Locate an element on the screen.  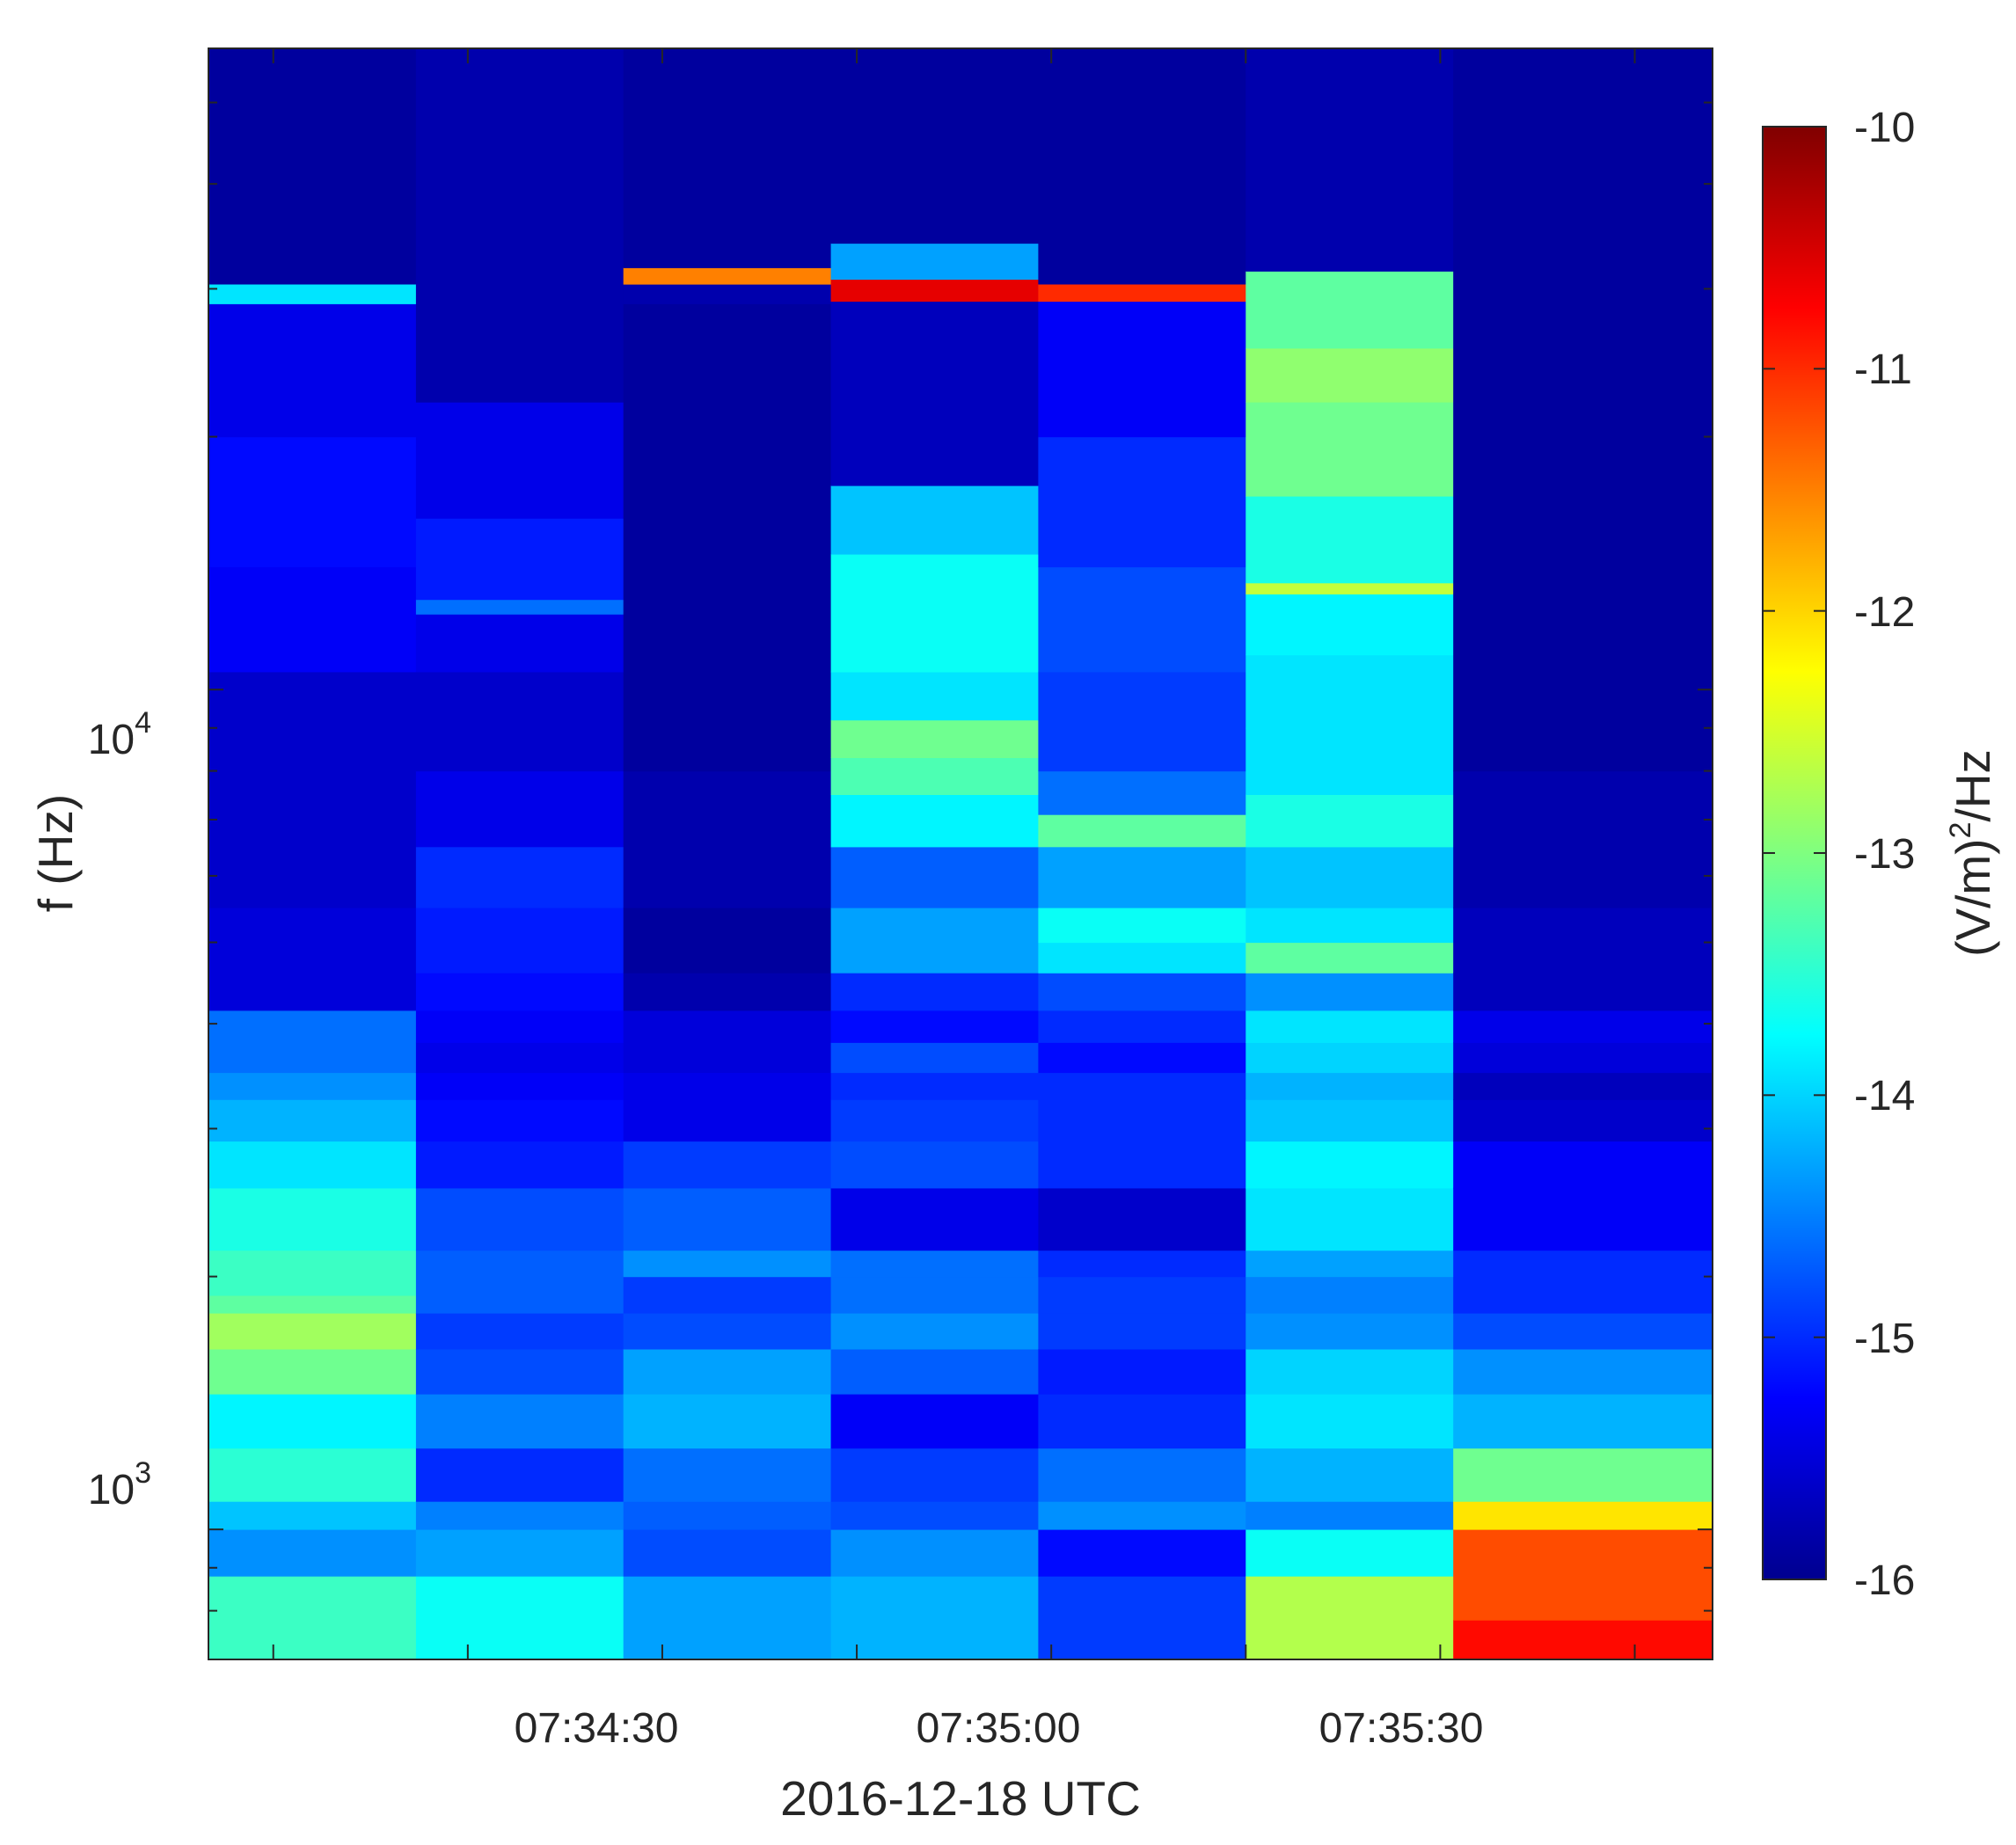
x-axis-title: 2016-12-18 UTC is located at coordinates (961, 1798).